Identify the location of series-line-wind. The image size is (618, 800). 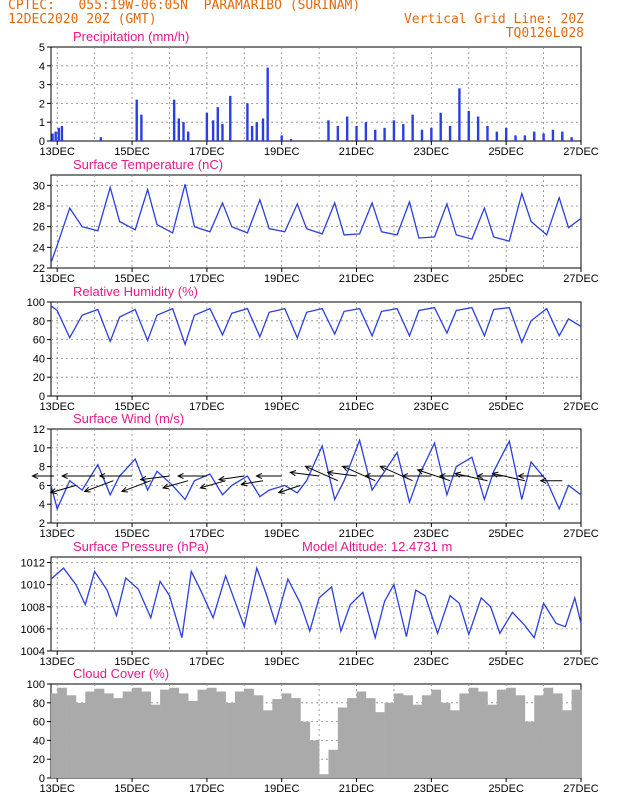
(316, 474).